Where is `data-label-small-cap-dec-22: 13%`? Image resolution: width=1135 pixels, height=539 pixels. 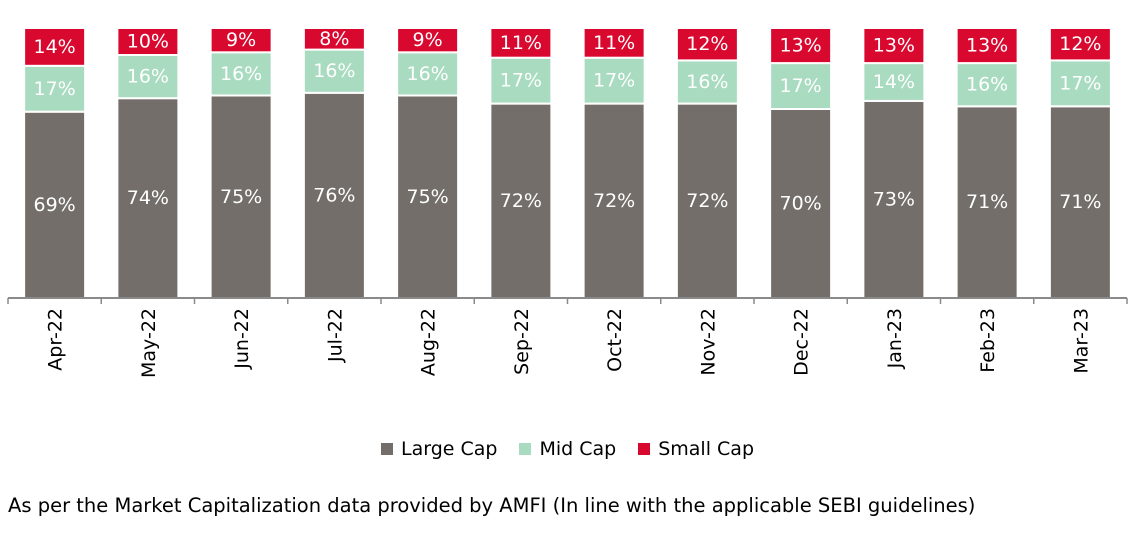
data-label-small-cap-dec-22: 13% is located at coordinates (801, 46).